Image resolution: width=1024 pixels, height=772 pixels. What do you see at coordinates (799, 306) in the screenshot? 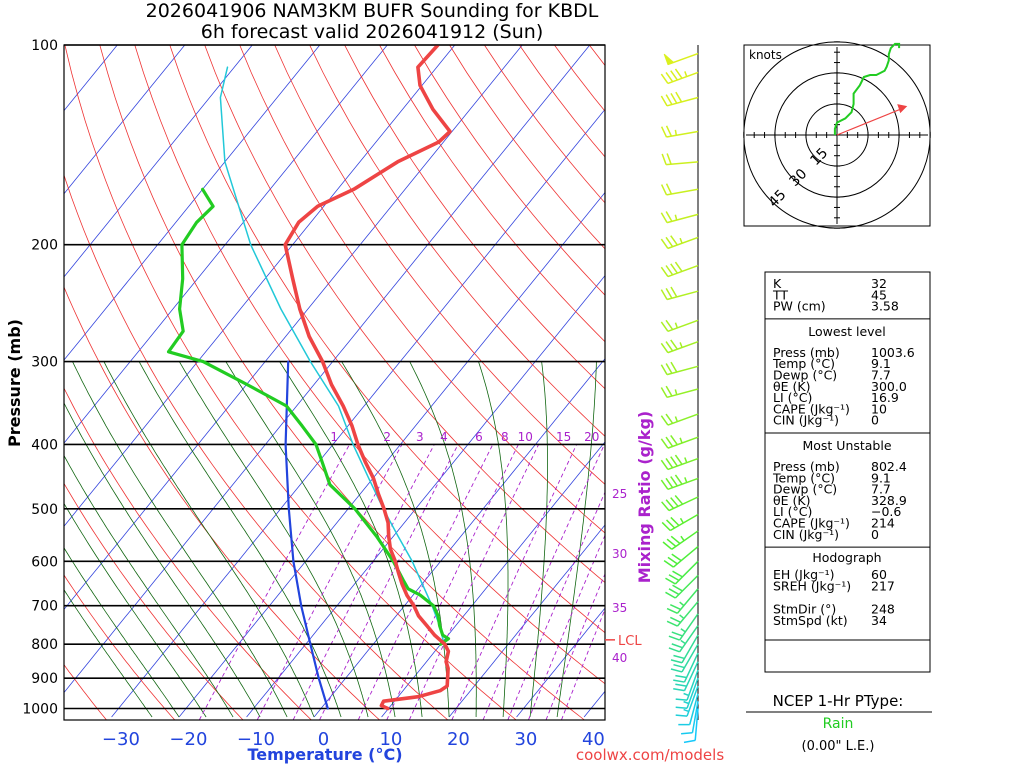
I see `index-label: PW (cm)` at bounding box center [799, 306].